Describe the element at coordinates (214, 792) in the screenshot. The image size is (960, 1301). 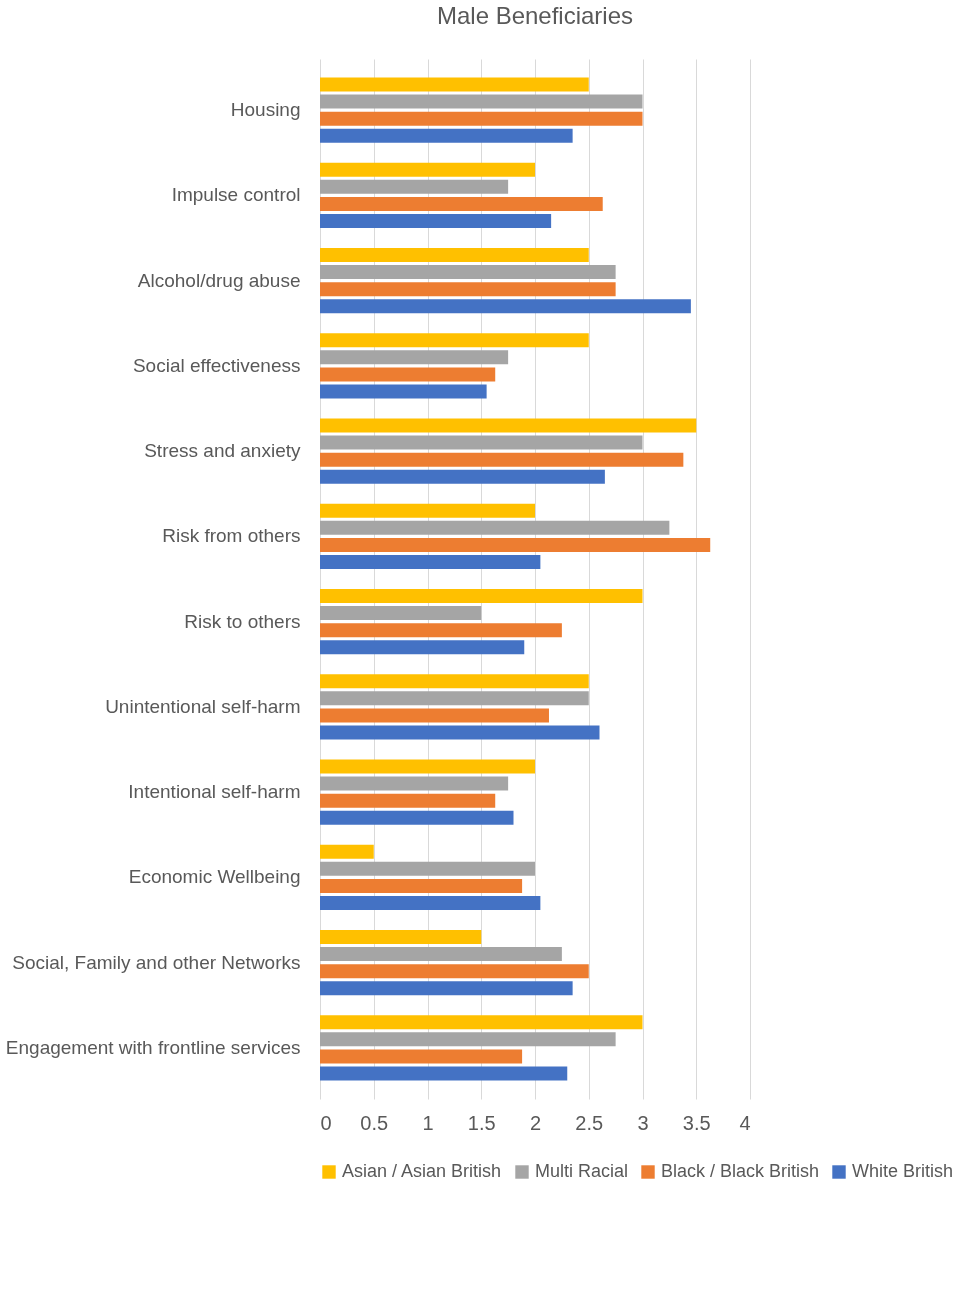
I see `y-tick-label: Intentional self-harm` at that location.